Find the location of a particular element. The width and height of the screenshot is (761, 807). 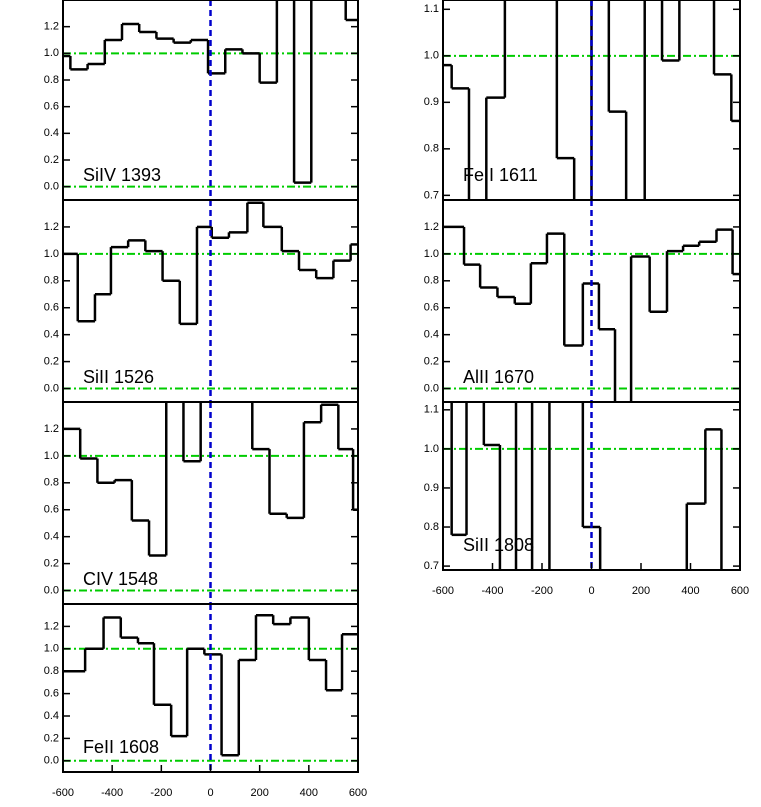

panel-label: AlII 1670 is located at coordinates (498, 377).